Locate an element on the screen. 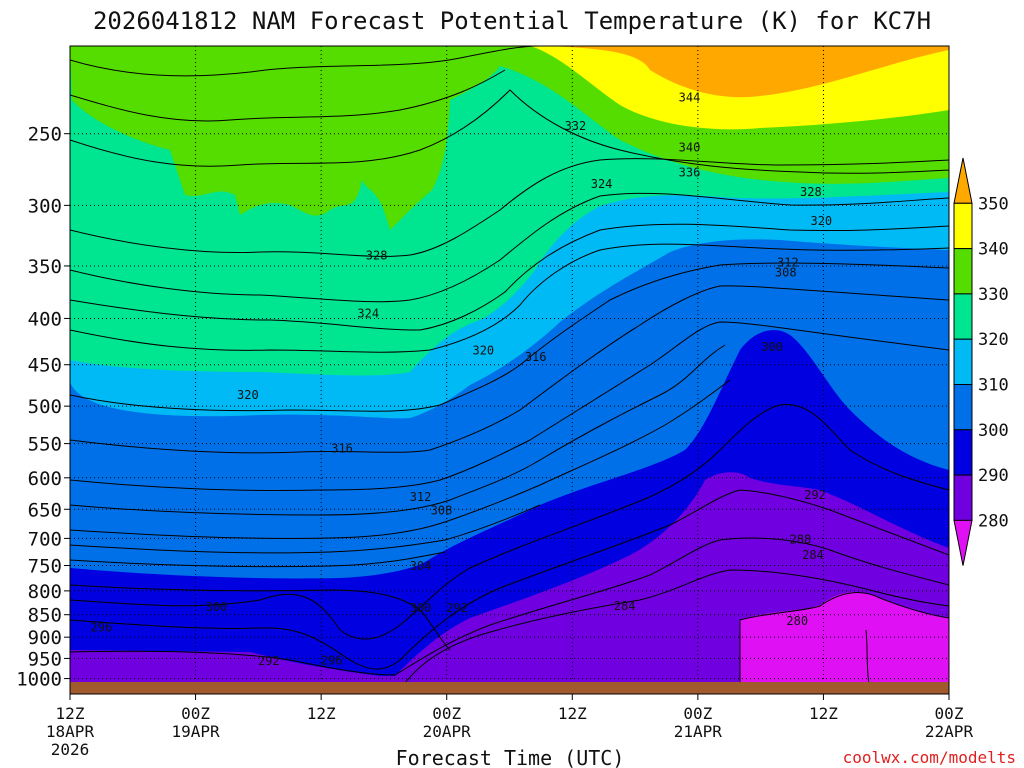  contour-label: 340 is located at coordinates (690, 148).